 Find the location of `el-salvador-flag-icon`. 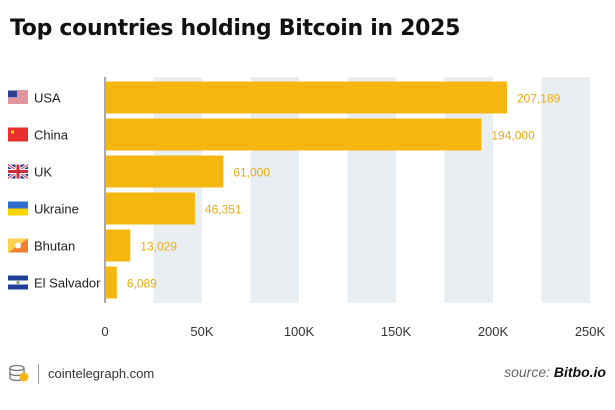

el-salvador-flag-icon is located at coordinates (18, 282).